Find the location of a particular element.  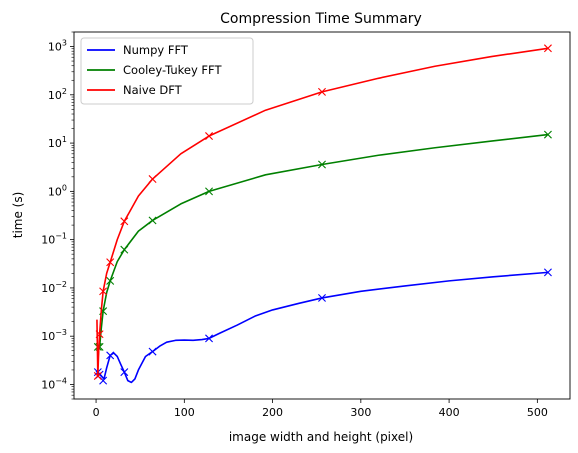

x-axis-label: image width and height (pixel) is located at coordinates (321, 437).